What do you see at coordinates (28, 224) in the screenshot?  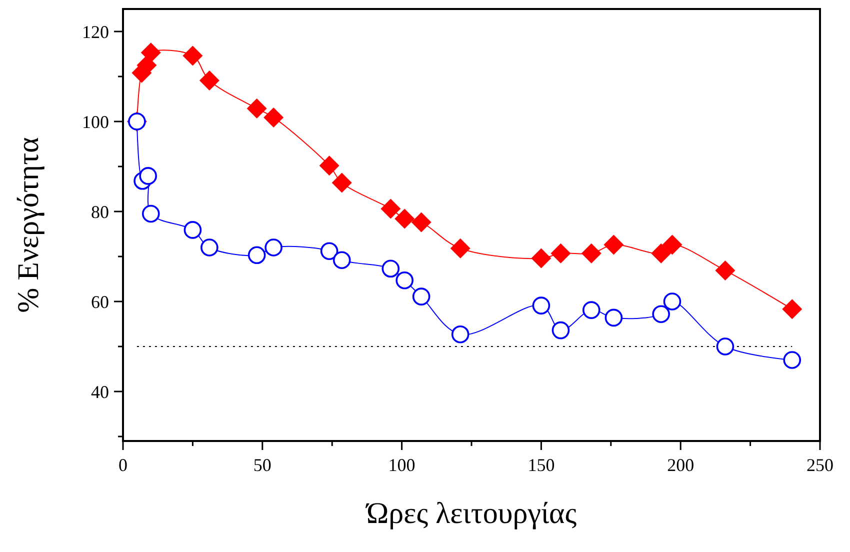 I see `y-axis-title: % Ενεργότητα` at bounding box center [28, 224].